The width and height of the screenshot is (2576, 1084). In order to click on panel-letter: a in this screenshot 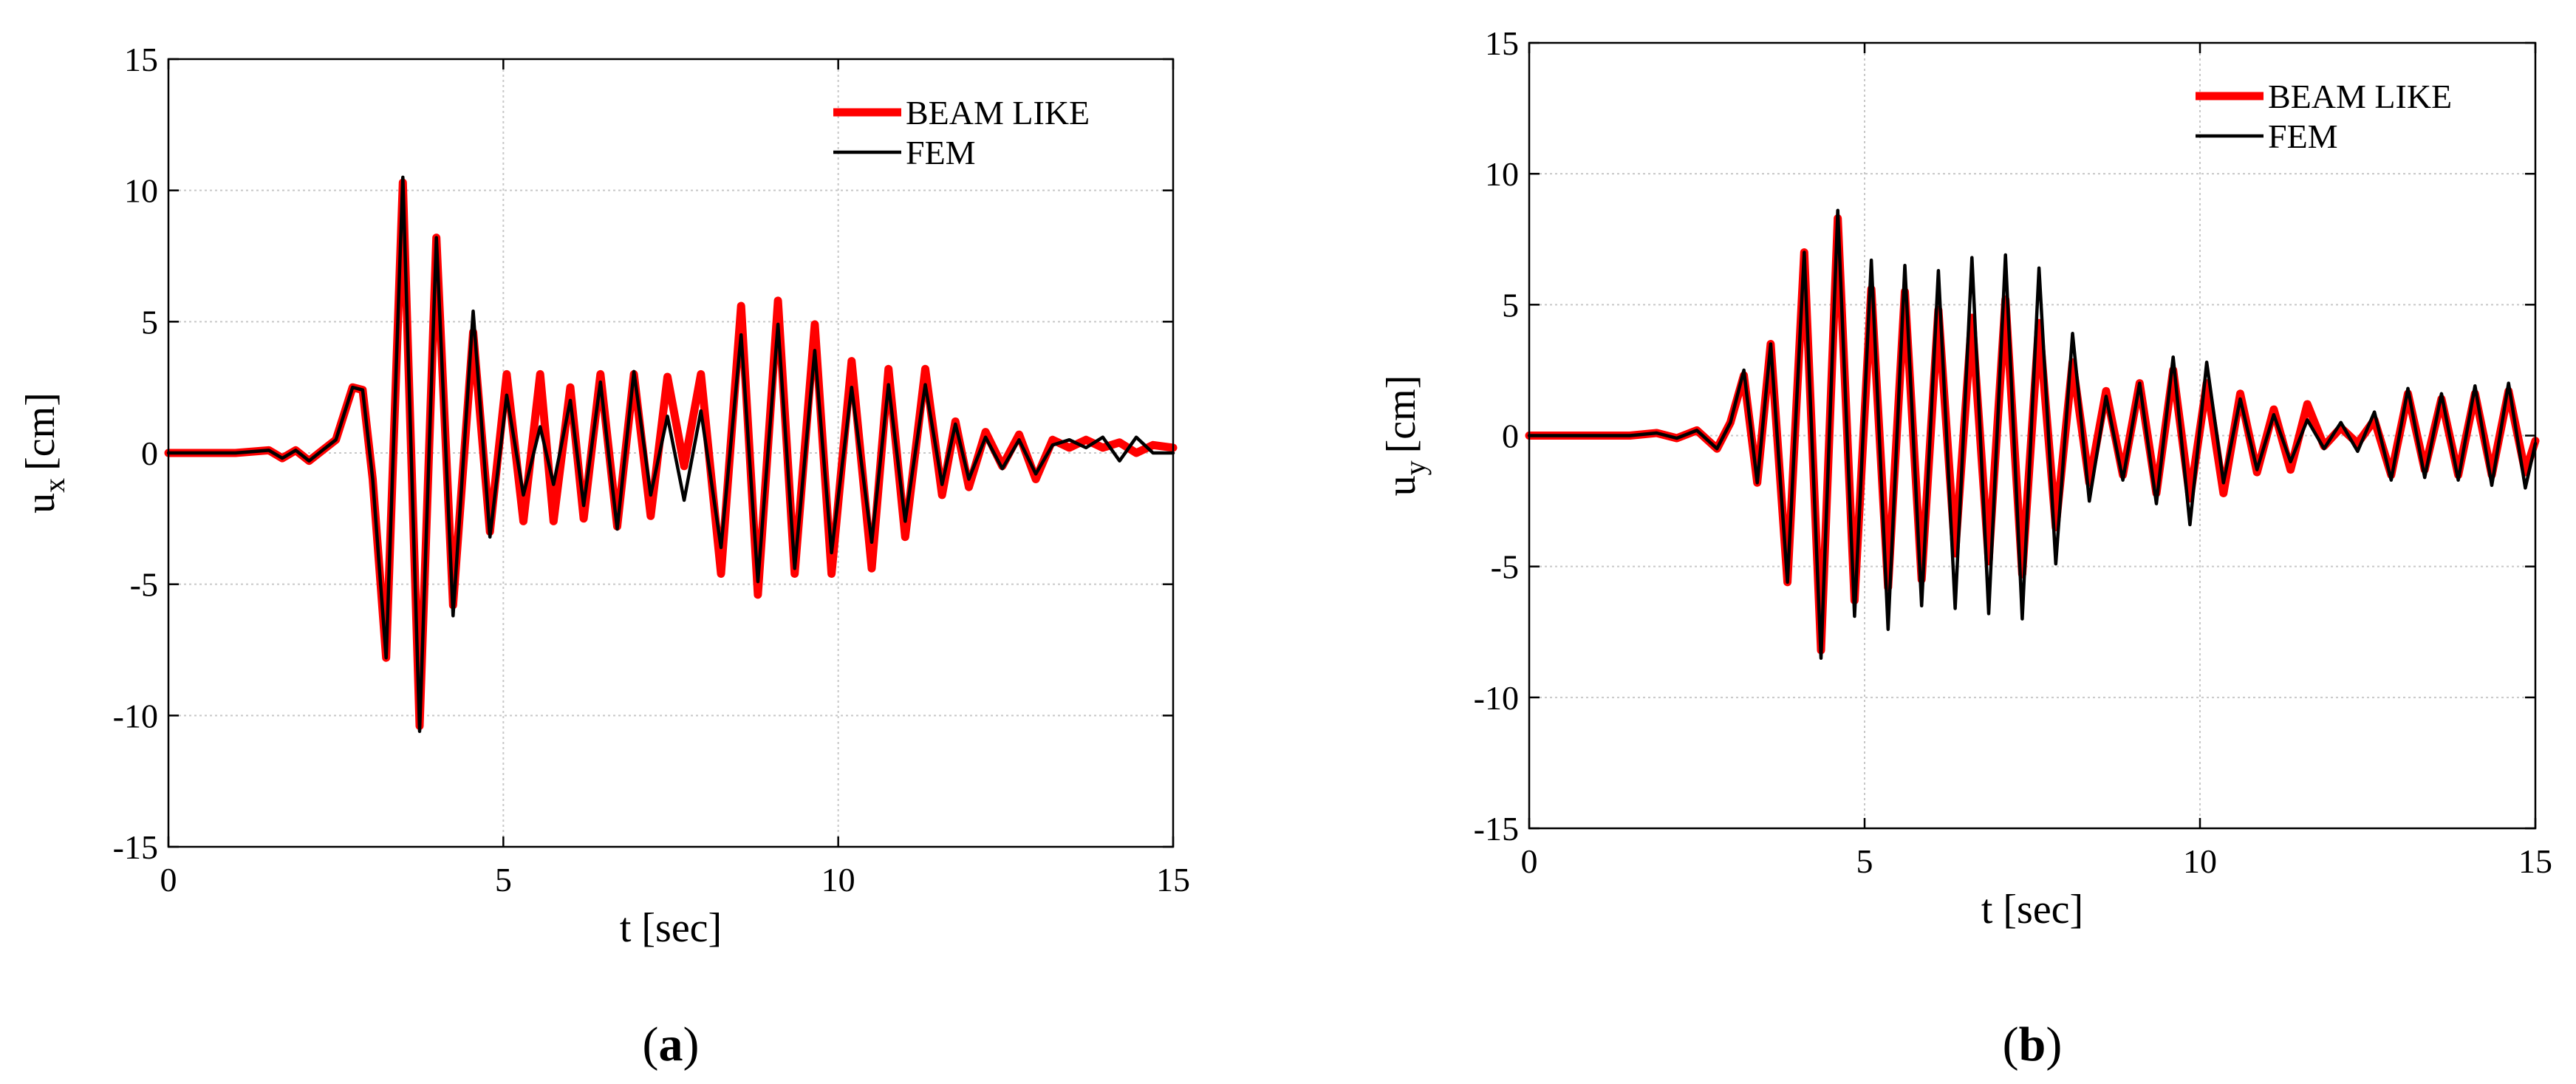, I will do `click(671, 1044)`.